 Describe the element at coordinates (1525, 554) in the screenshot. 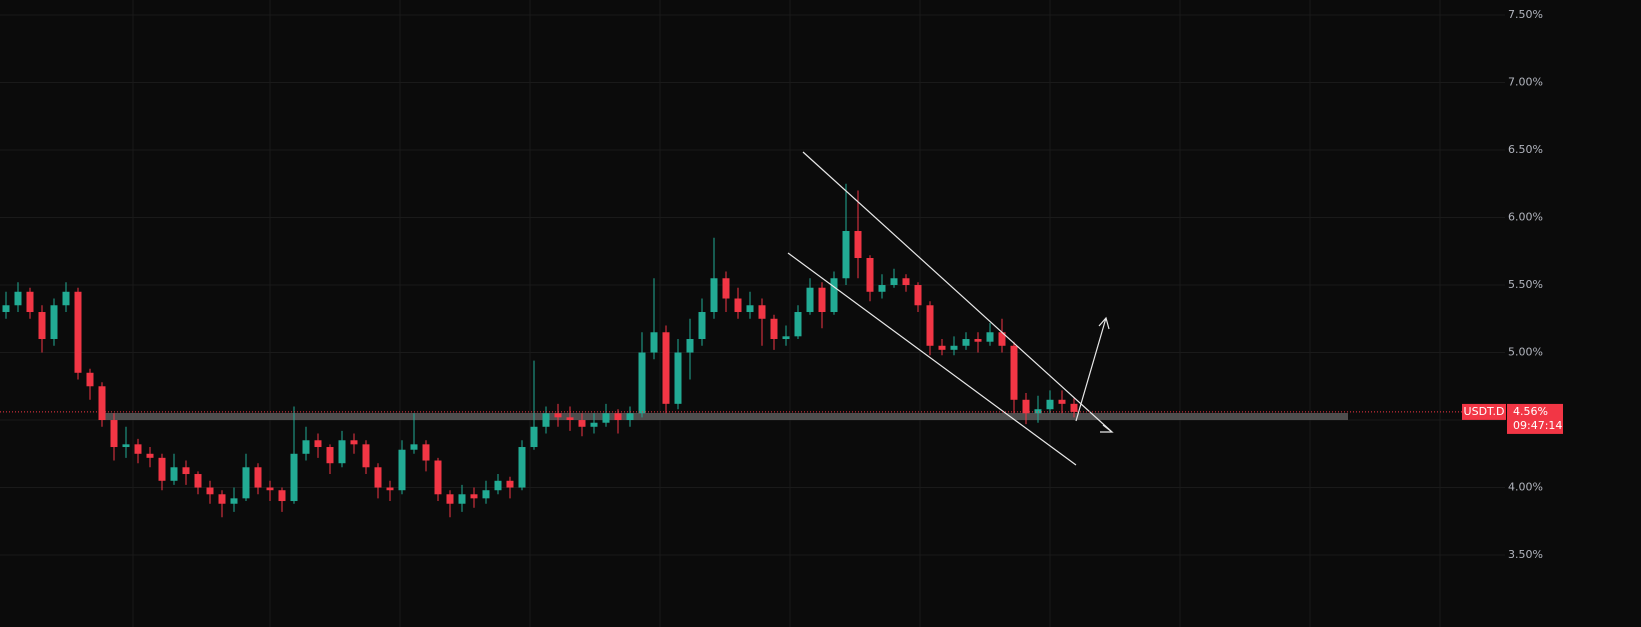

I see `y-tick-label: 3.50%` at that location.